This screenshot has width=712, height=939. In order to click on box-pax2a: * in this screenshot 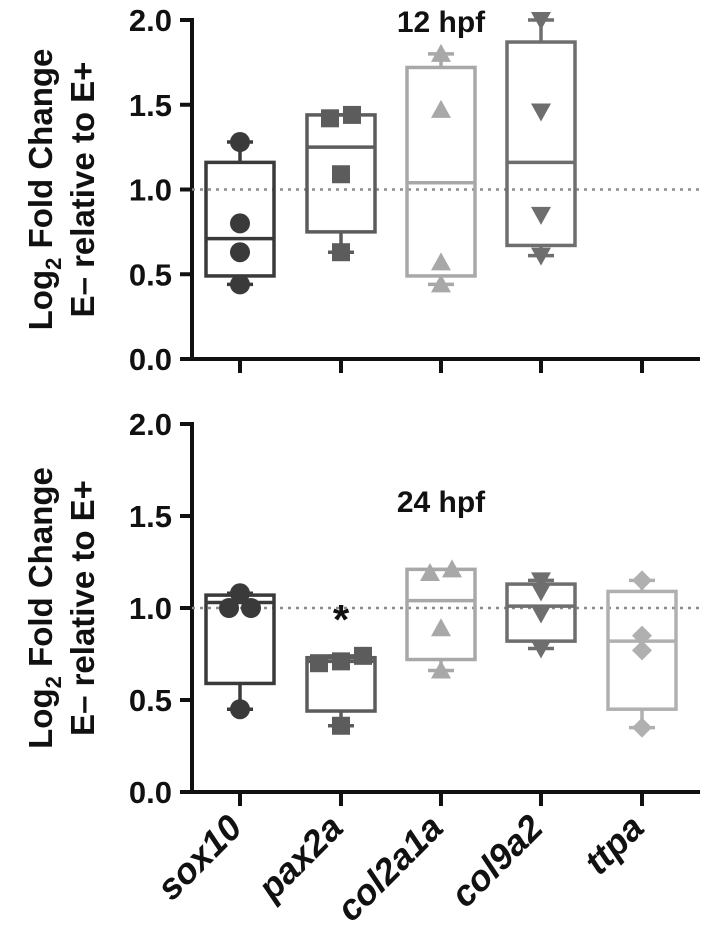, I will do `click(341, 665)`.